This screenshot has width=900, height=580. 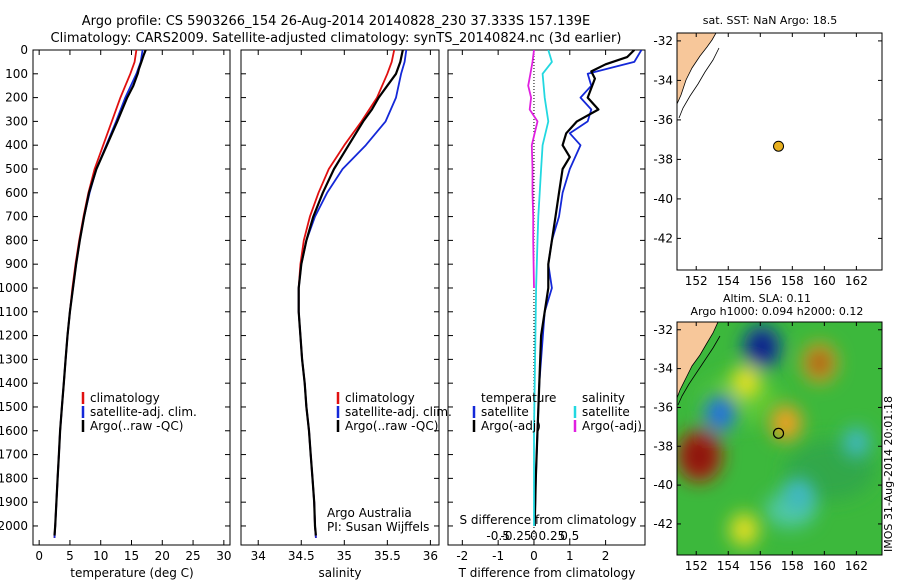 I want to click on y-tick-label: 1300, so click(x=14, y=359).